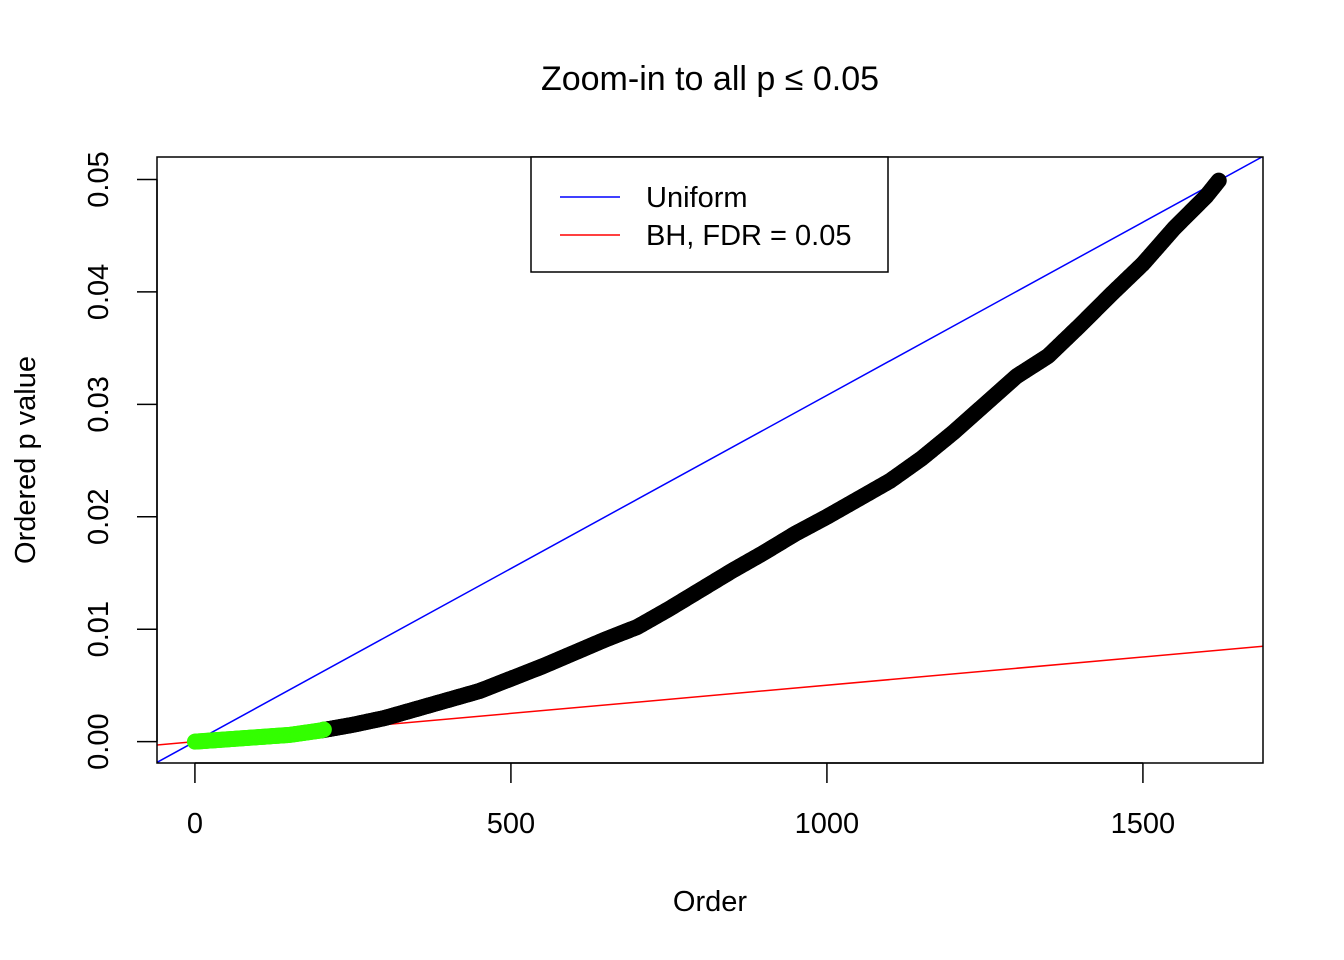  Describe the element at coordinates (99, 741) in the screenshot. I see `y-tick-label: 0.00` at that location.